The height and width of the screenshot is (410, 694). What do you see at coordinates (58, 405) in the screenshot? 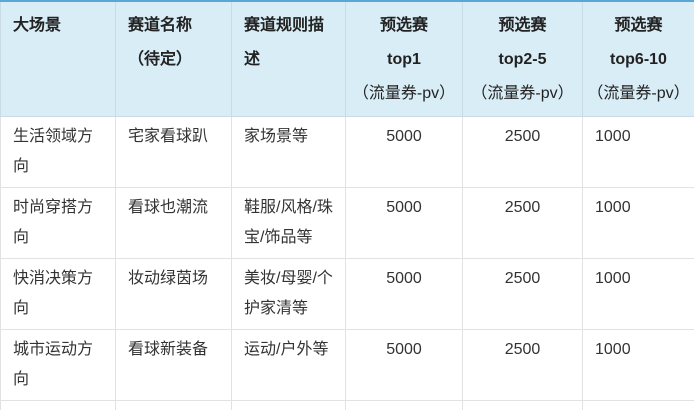
I see `cell-scene: 美食方向` at bounding box center [58, 405].